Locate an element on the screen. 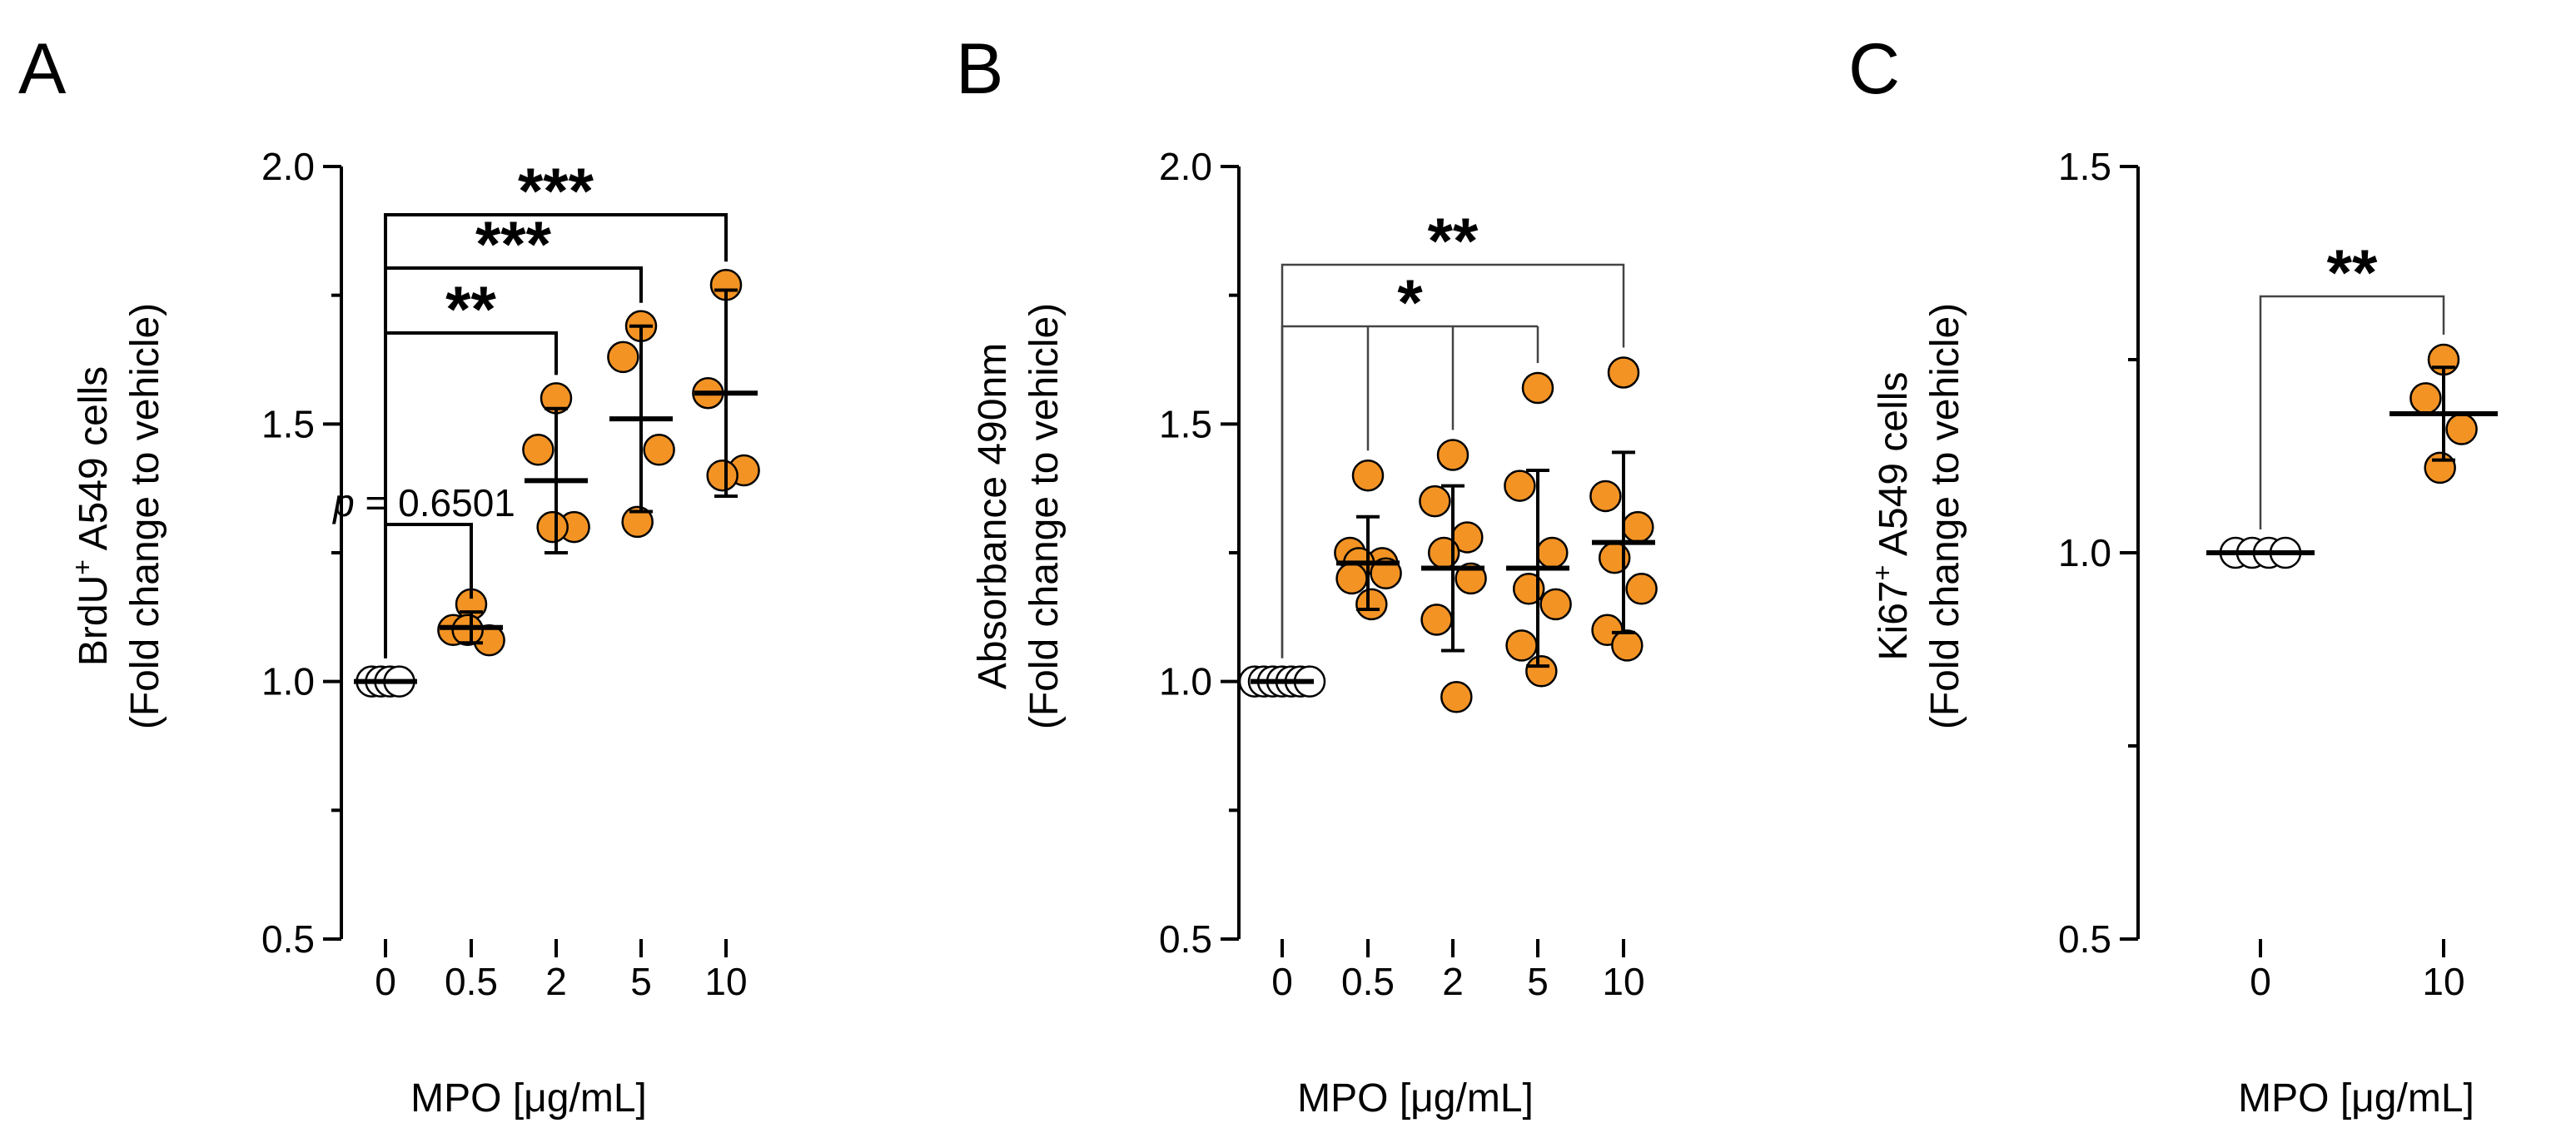 This screenshot has width=2576, height=1143. panel-b-ytick-label: 1.5 is located at coordinates (1185, 423).